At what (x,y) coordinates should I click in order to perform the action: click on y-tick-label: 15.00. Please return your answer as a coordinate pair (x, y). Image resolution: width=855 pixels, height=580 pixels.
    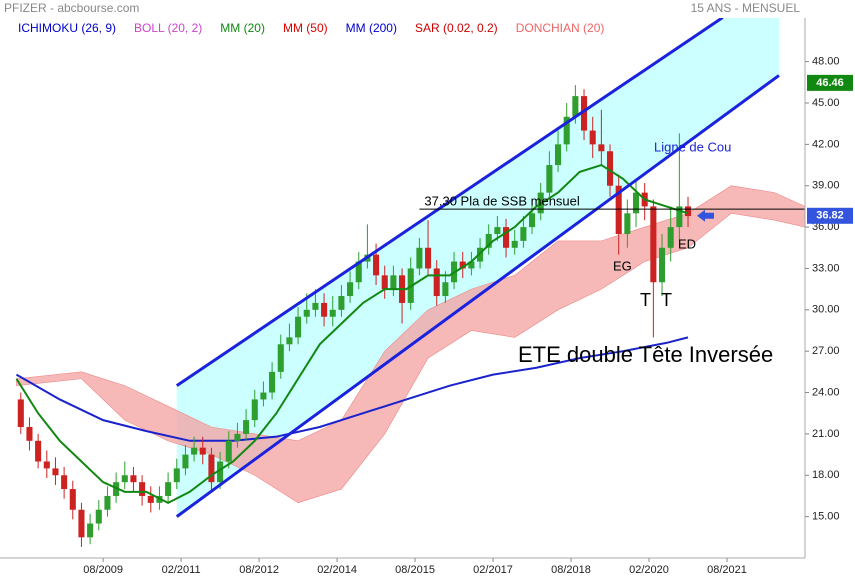
    Looking at the image, I should click on (826, 517).